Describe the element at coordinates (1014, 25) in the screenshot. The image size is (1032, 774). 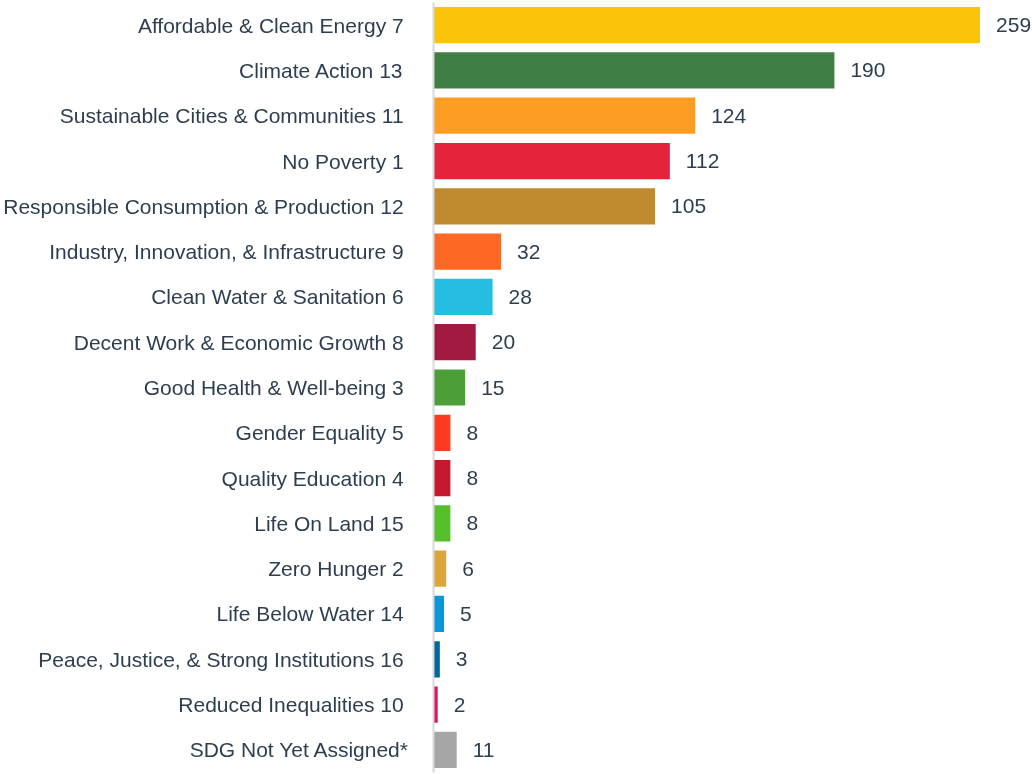
I see `data-label: 259` at that location.